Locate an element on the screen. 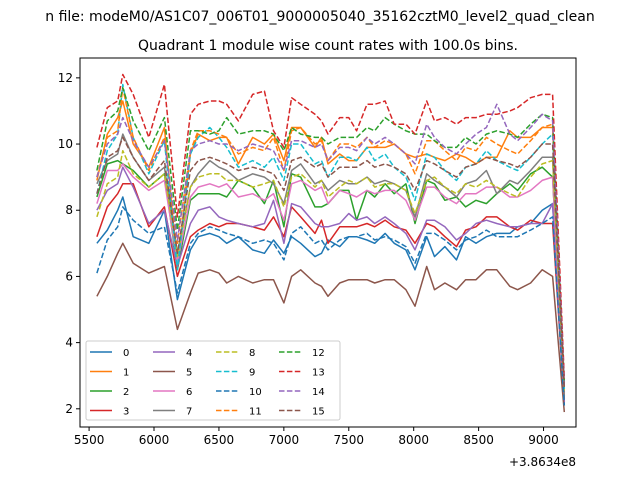 The height and width of the screenshot is (480, 640). x-offset-label: +3.8634e8 is located at coordinates (542, 462).